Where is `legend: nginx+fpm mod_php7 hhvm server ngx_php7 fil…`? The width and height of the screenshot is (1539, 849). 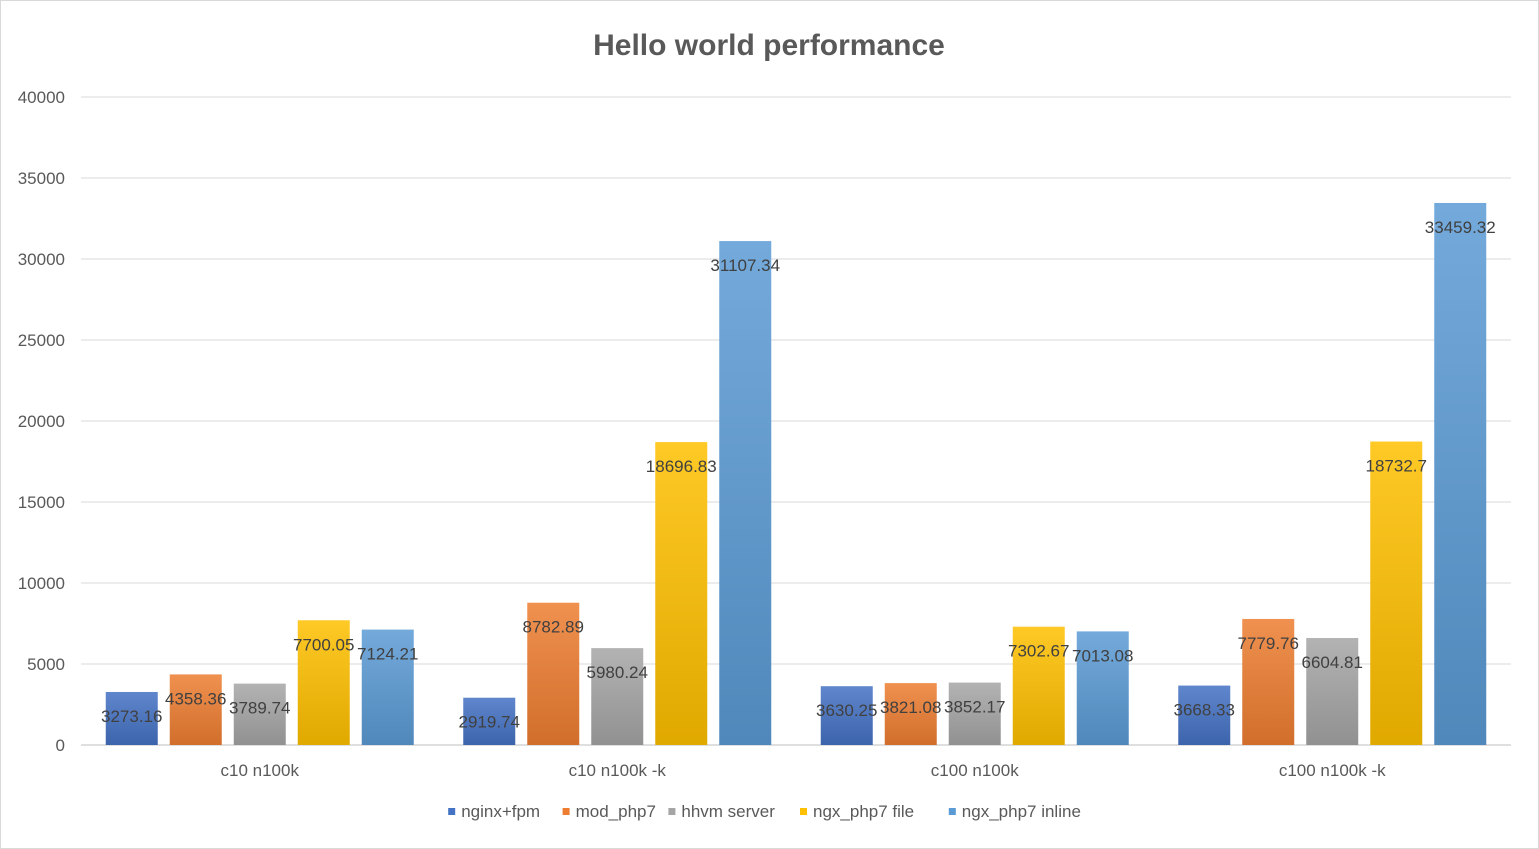
legend: nginx+fpm mod_php7 hhvm server ngx_php7 fil… is located at coordinates (764, 811).